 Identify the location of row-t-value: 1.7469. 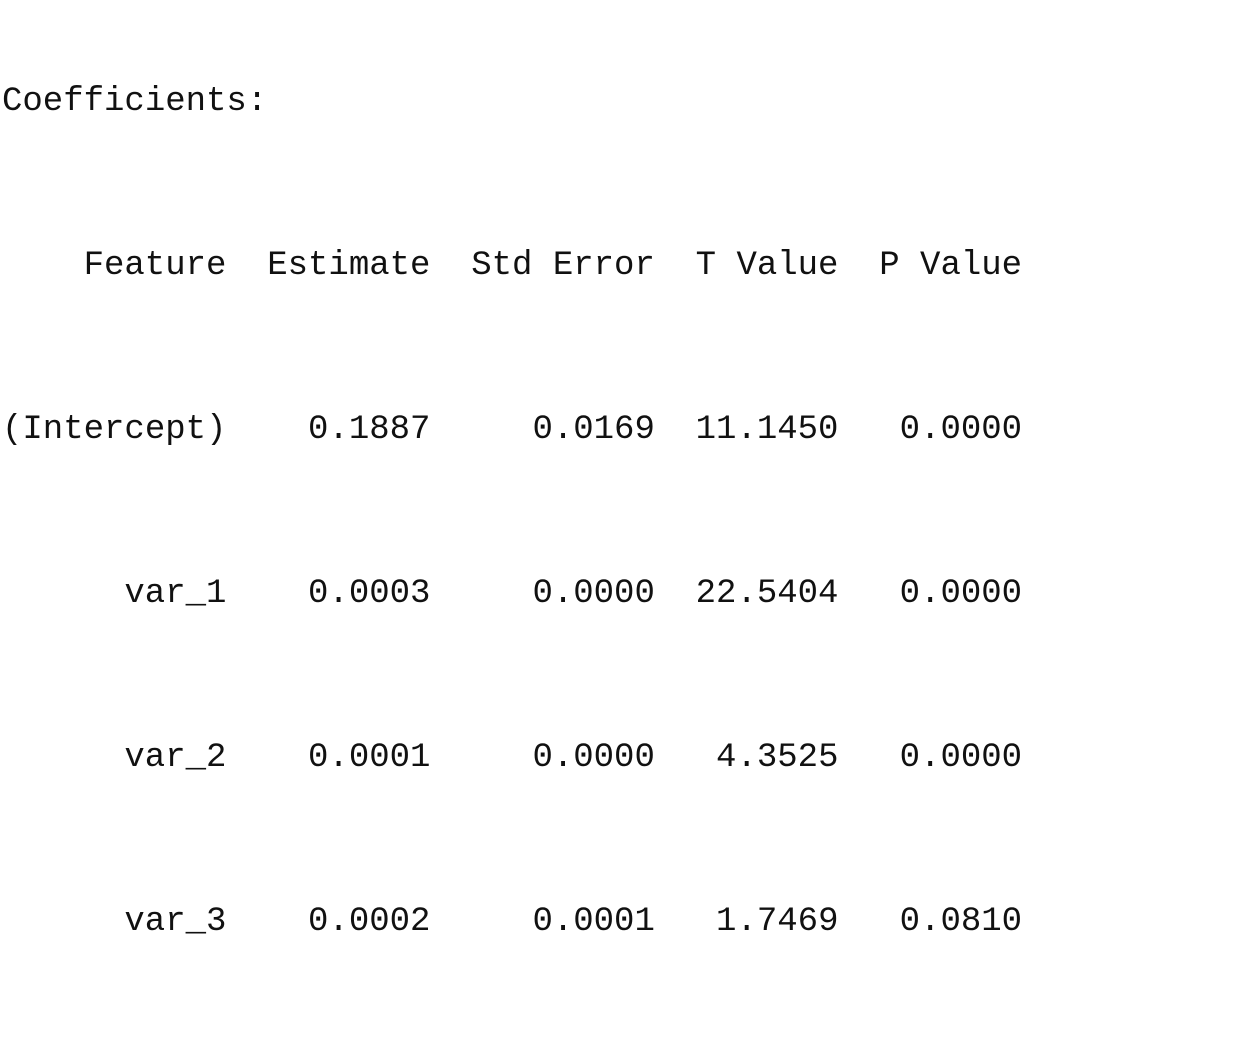
(777, 922).